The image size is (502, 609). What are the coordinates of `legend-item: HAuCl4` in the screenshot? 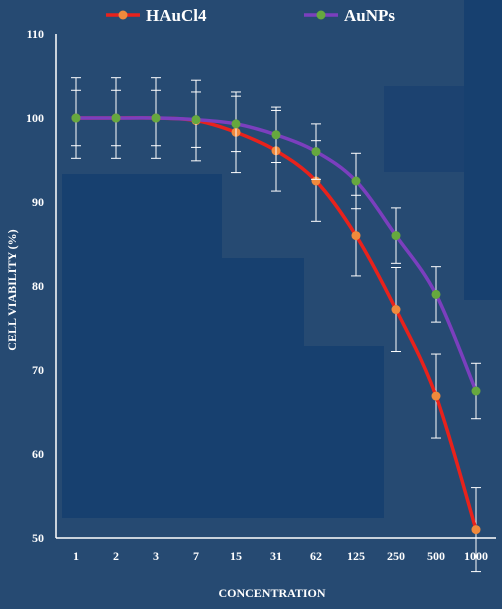 It's located at (156, 15).